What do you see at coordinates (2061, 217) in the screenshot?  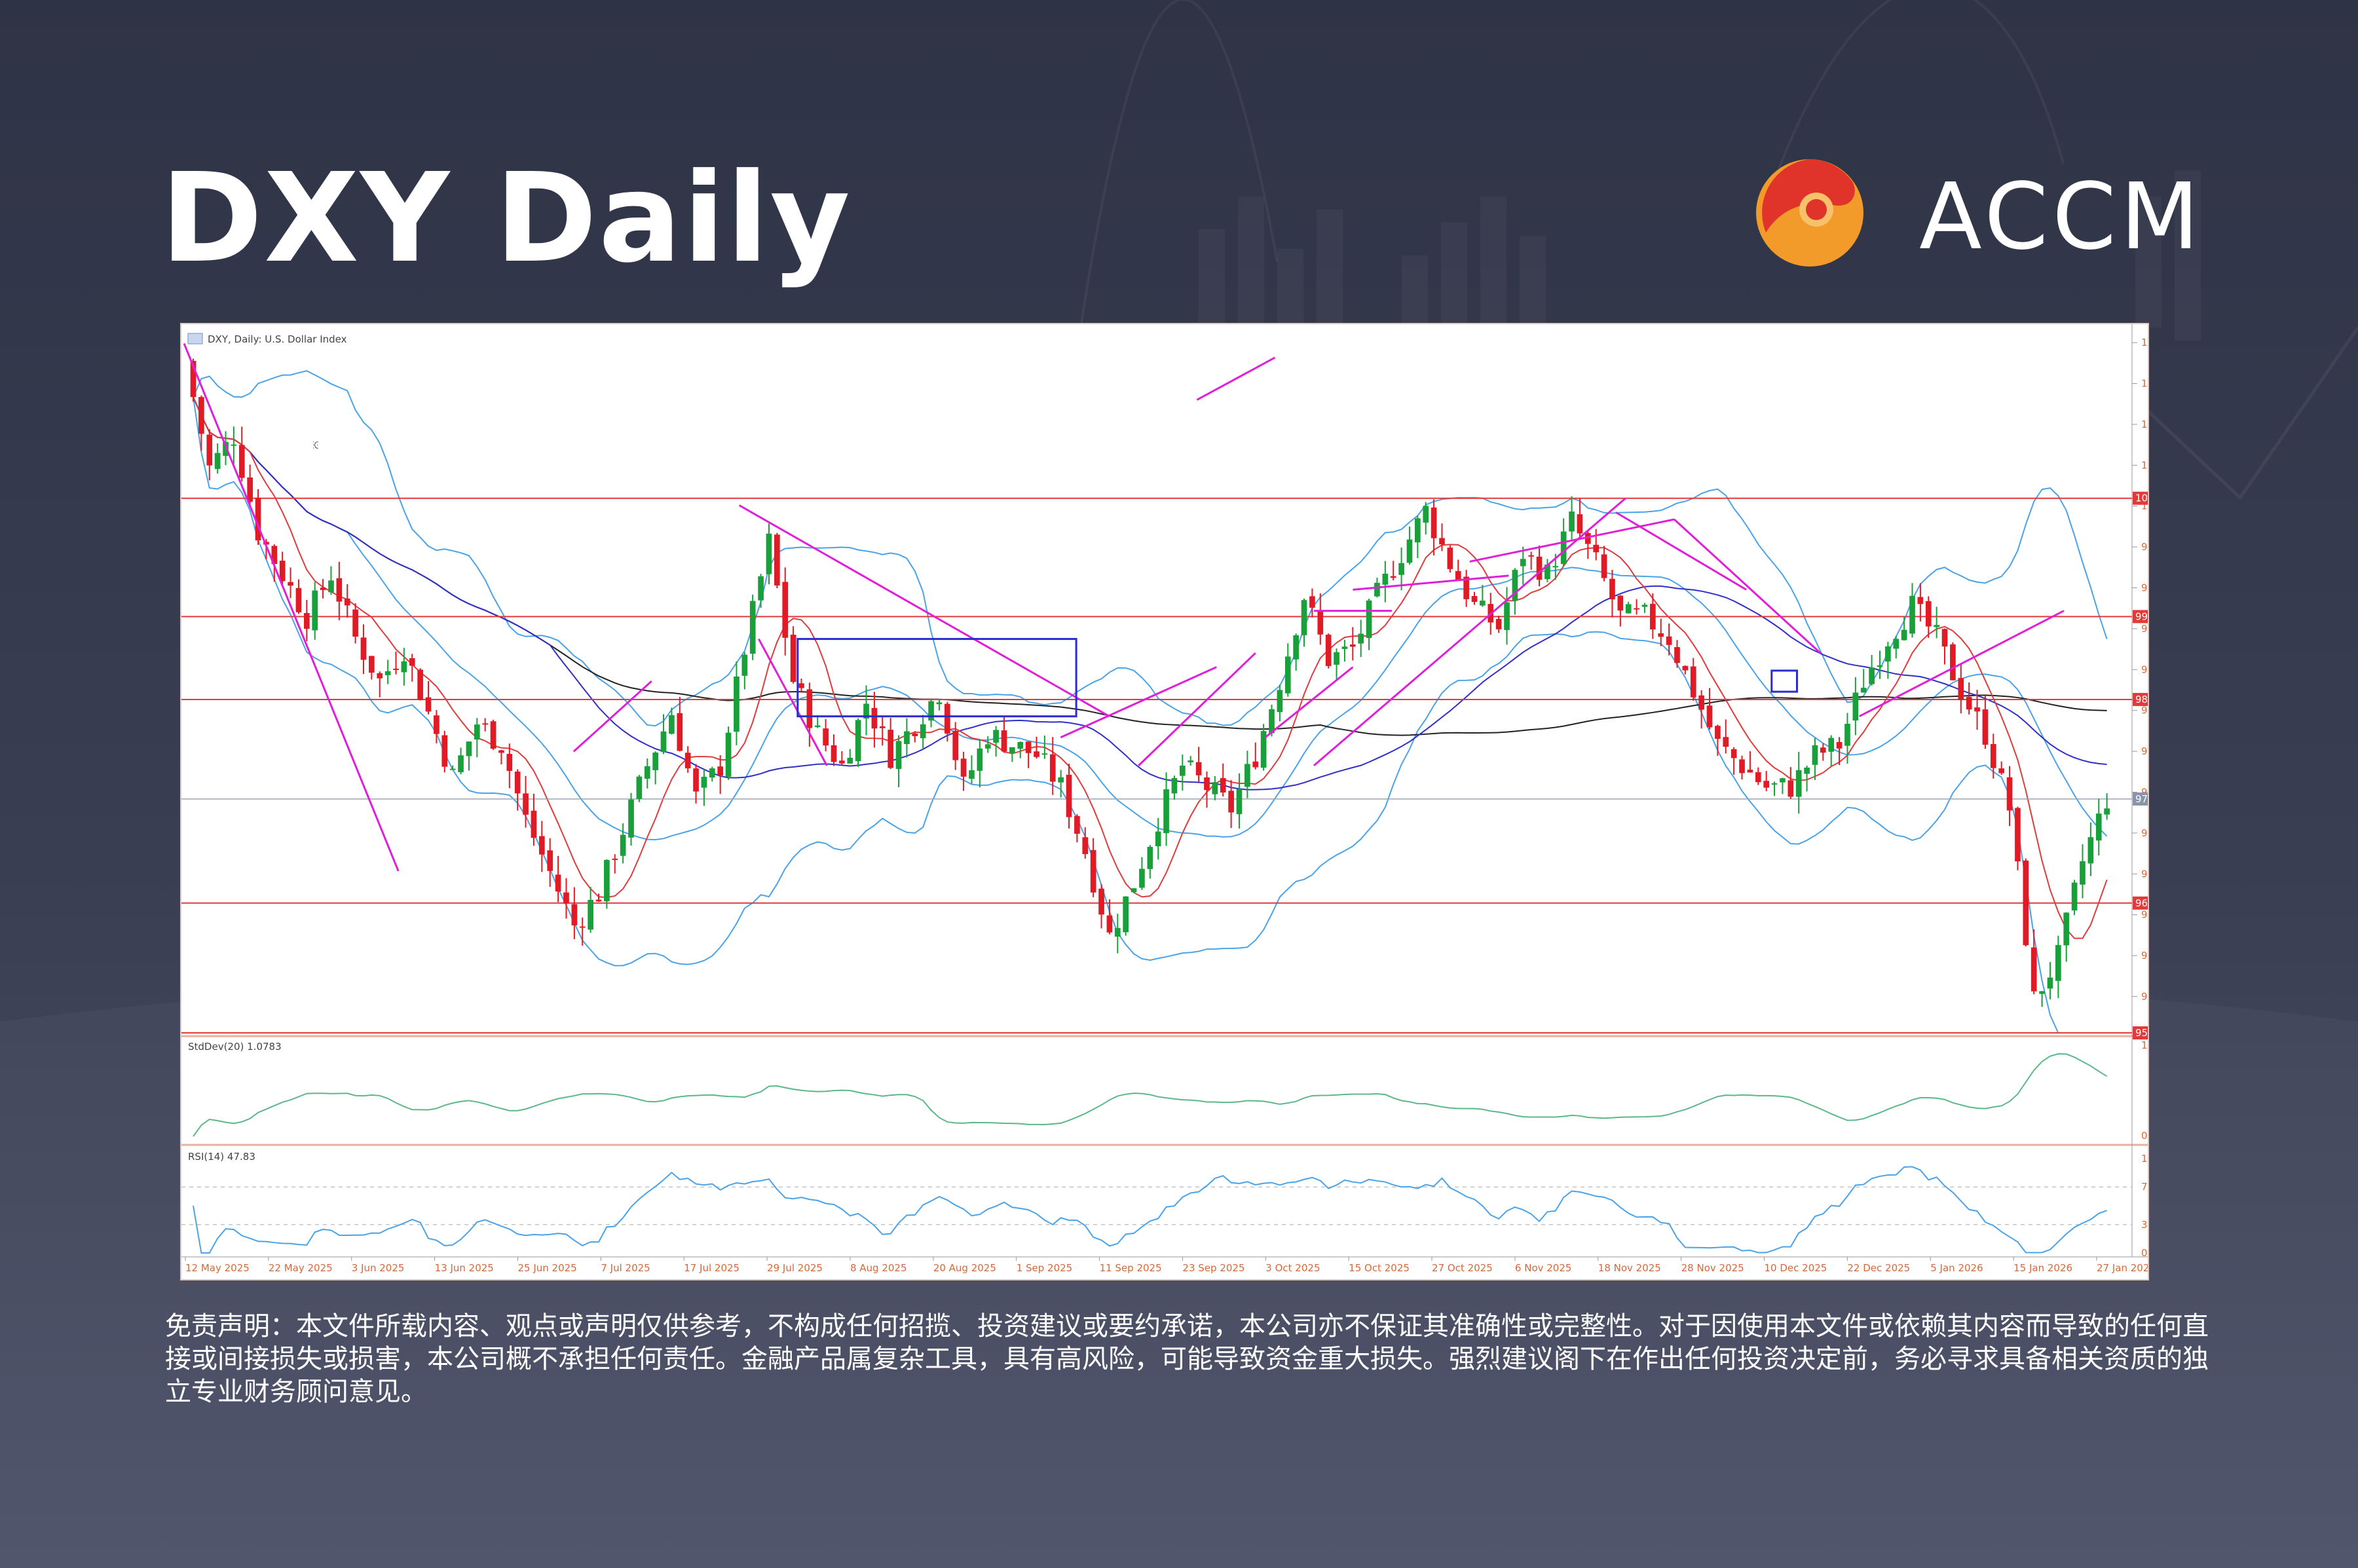 I see `brand-name: ACCM` at bounding box center [2061, 217].